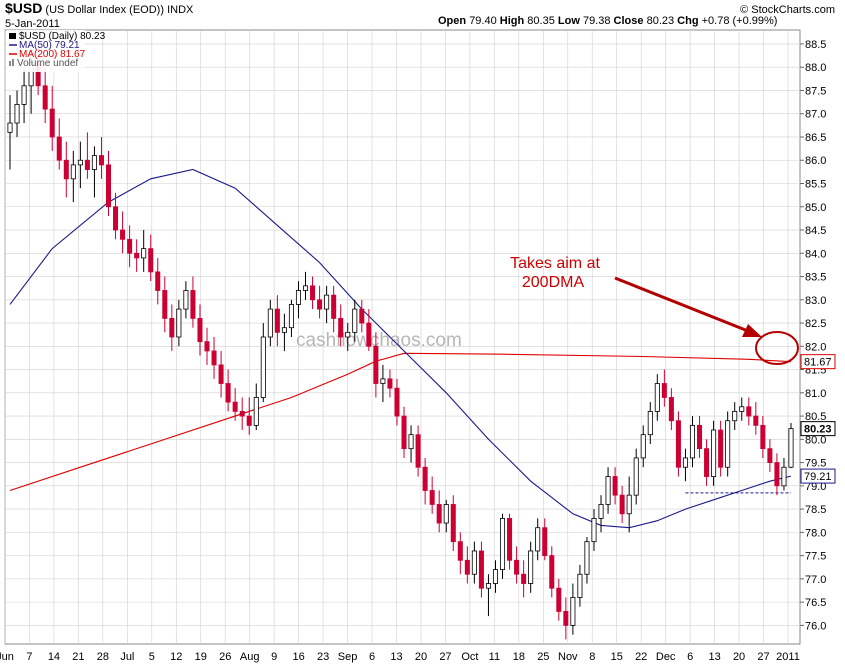  I want to click on annotation-arrow, so click(681, 304).